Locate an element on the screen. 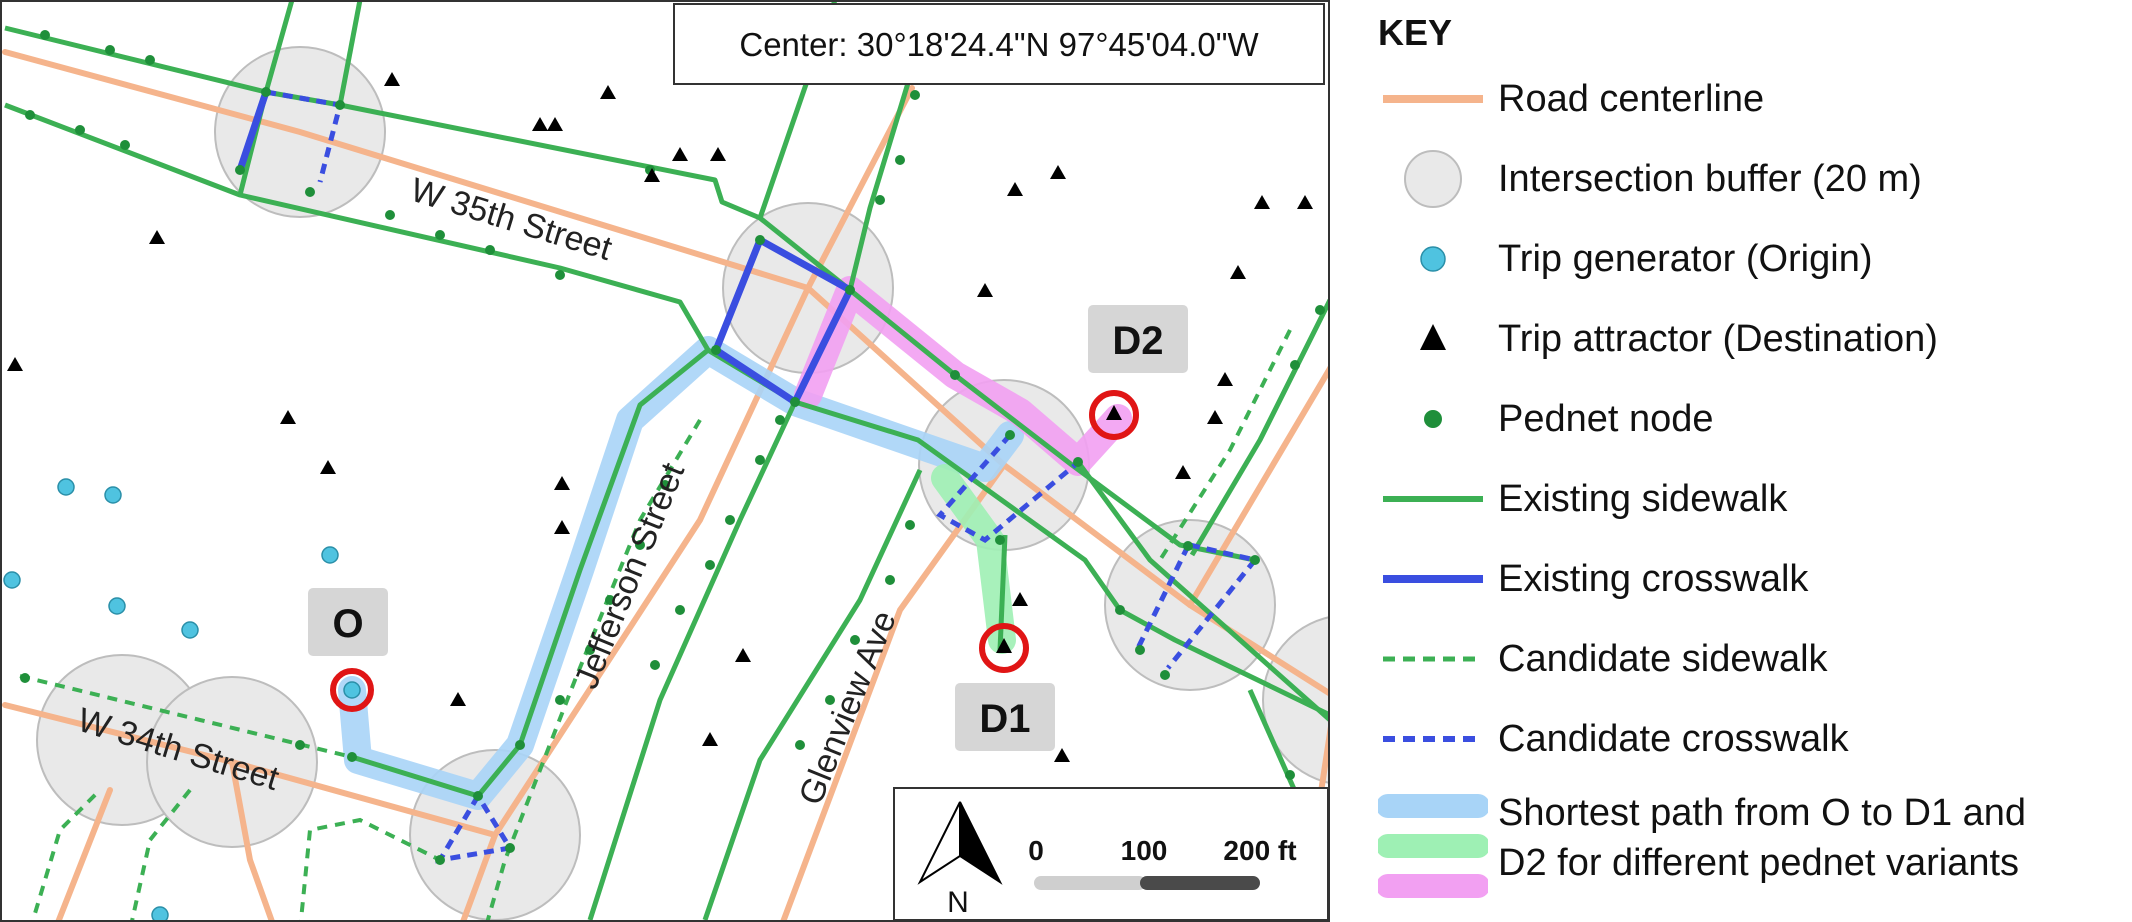  legend-item-trip-attractor: Trip attractor (Destination) is located at coordinates (1745, 339).